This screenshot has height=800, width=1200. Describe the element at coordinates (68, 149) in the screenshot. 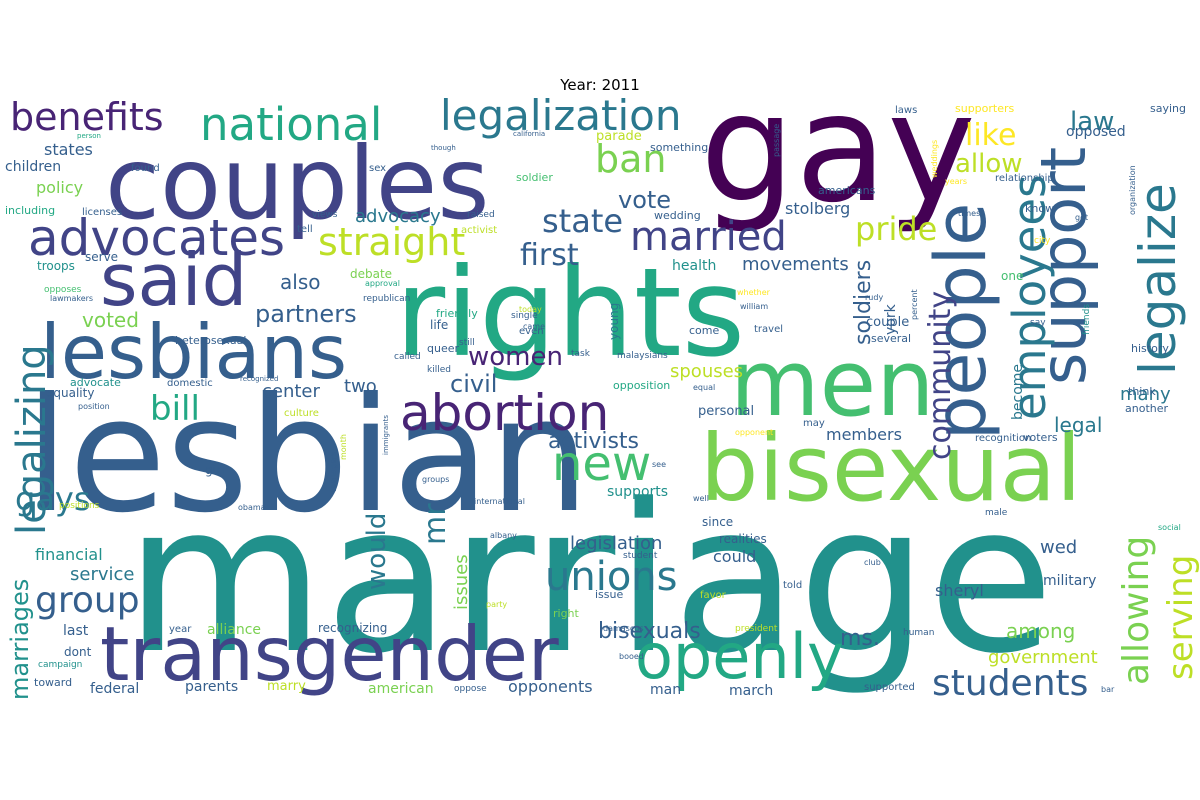

I see `word-states: states` at that location.